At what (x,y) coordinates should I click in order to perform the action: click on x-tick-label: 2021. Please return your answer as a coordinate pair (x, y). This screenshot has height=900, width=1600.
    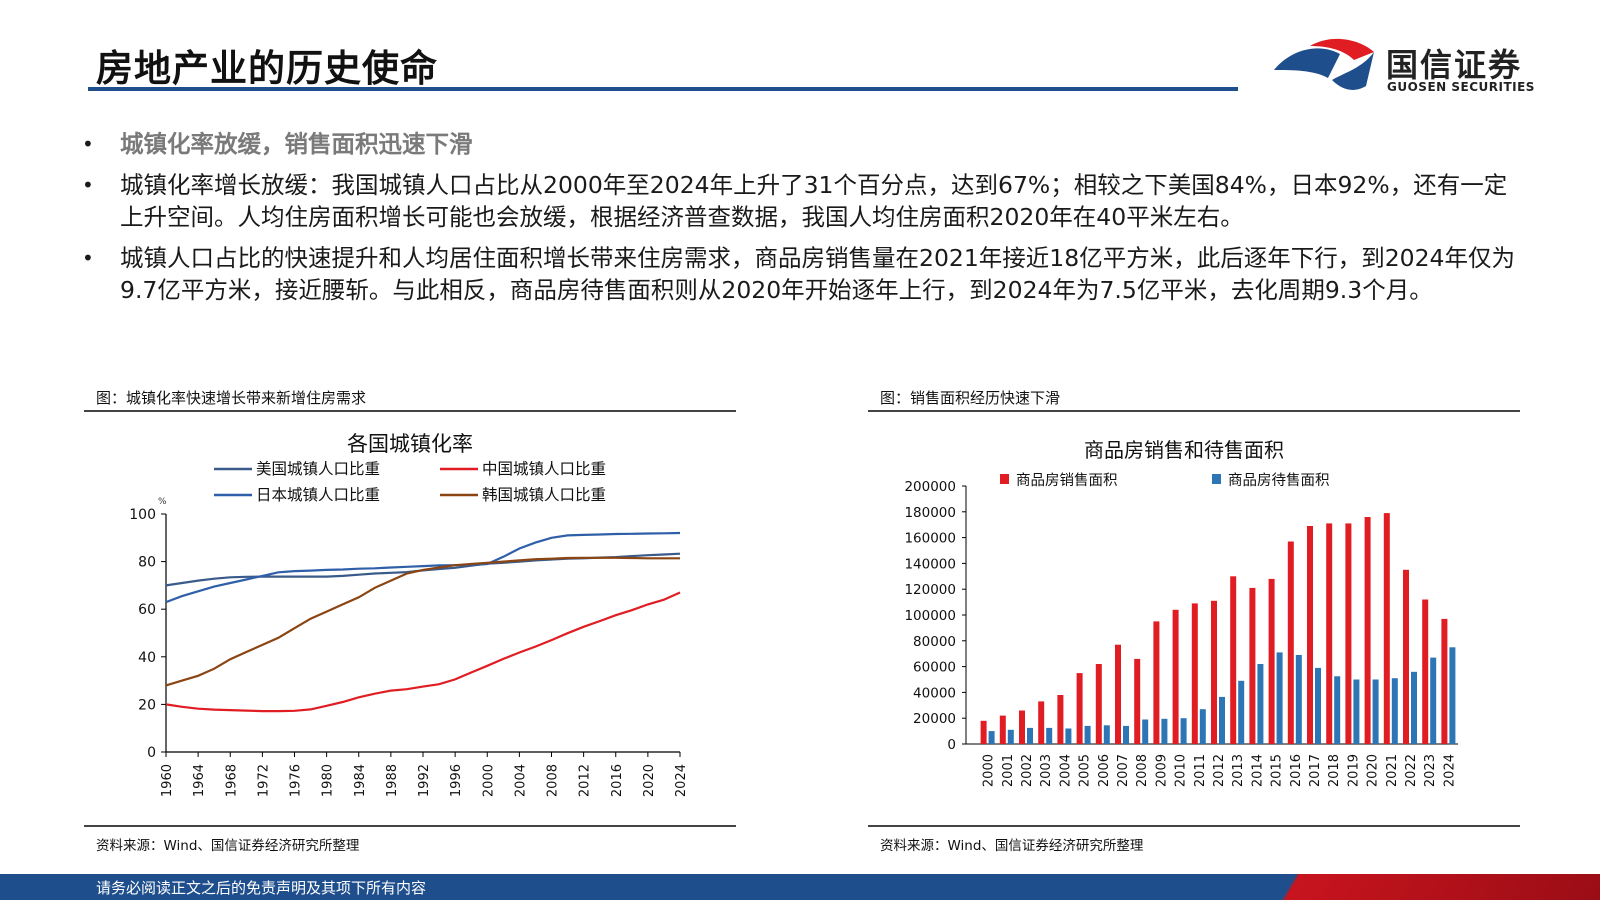
    Looking at the image, I should click on (1392, 770).